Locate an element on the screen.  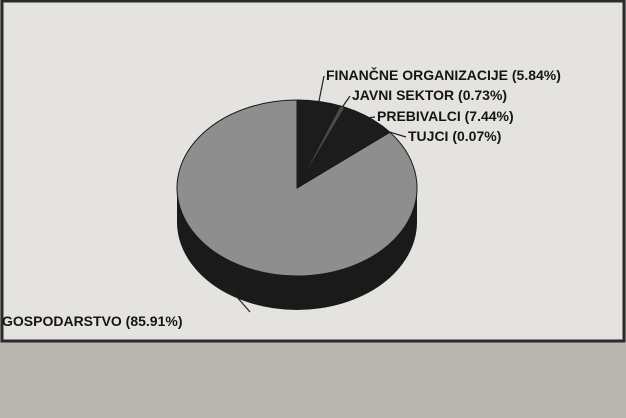
pie-side-wall is located at coordinates (297, 249).